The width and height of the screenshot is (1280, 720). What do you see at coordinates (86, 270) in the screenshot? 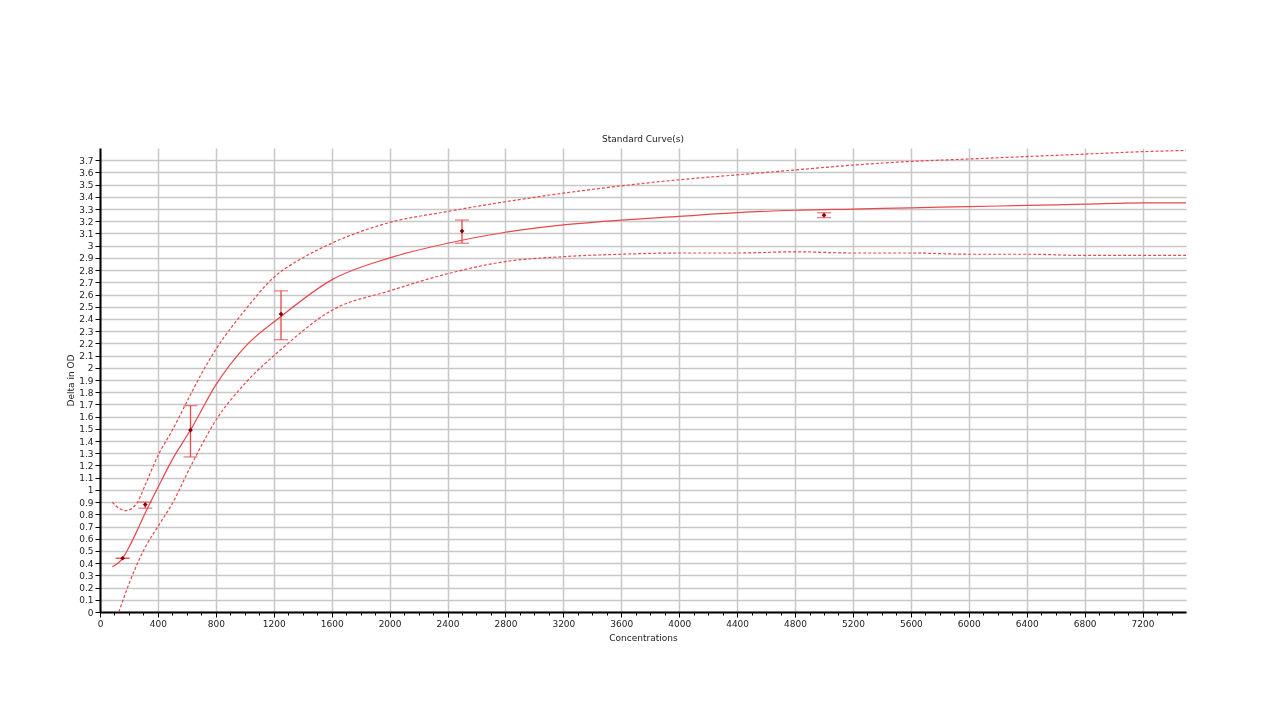
I see `y-tick-label: 2.8` at bounding box center [86, 270].